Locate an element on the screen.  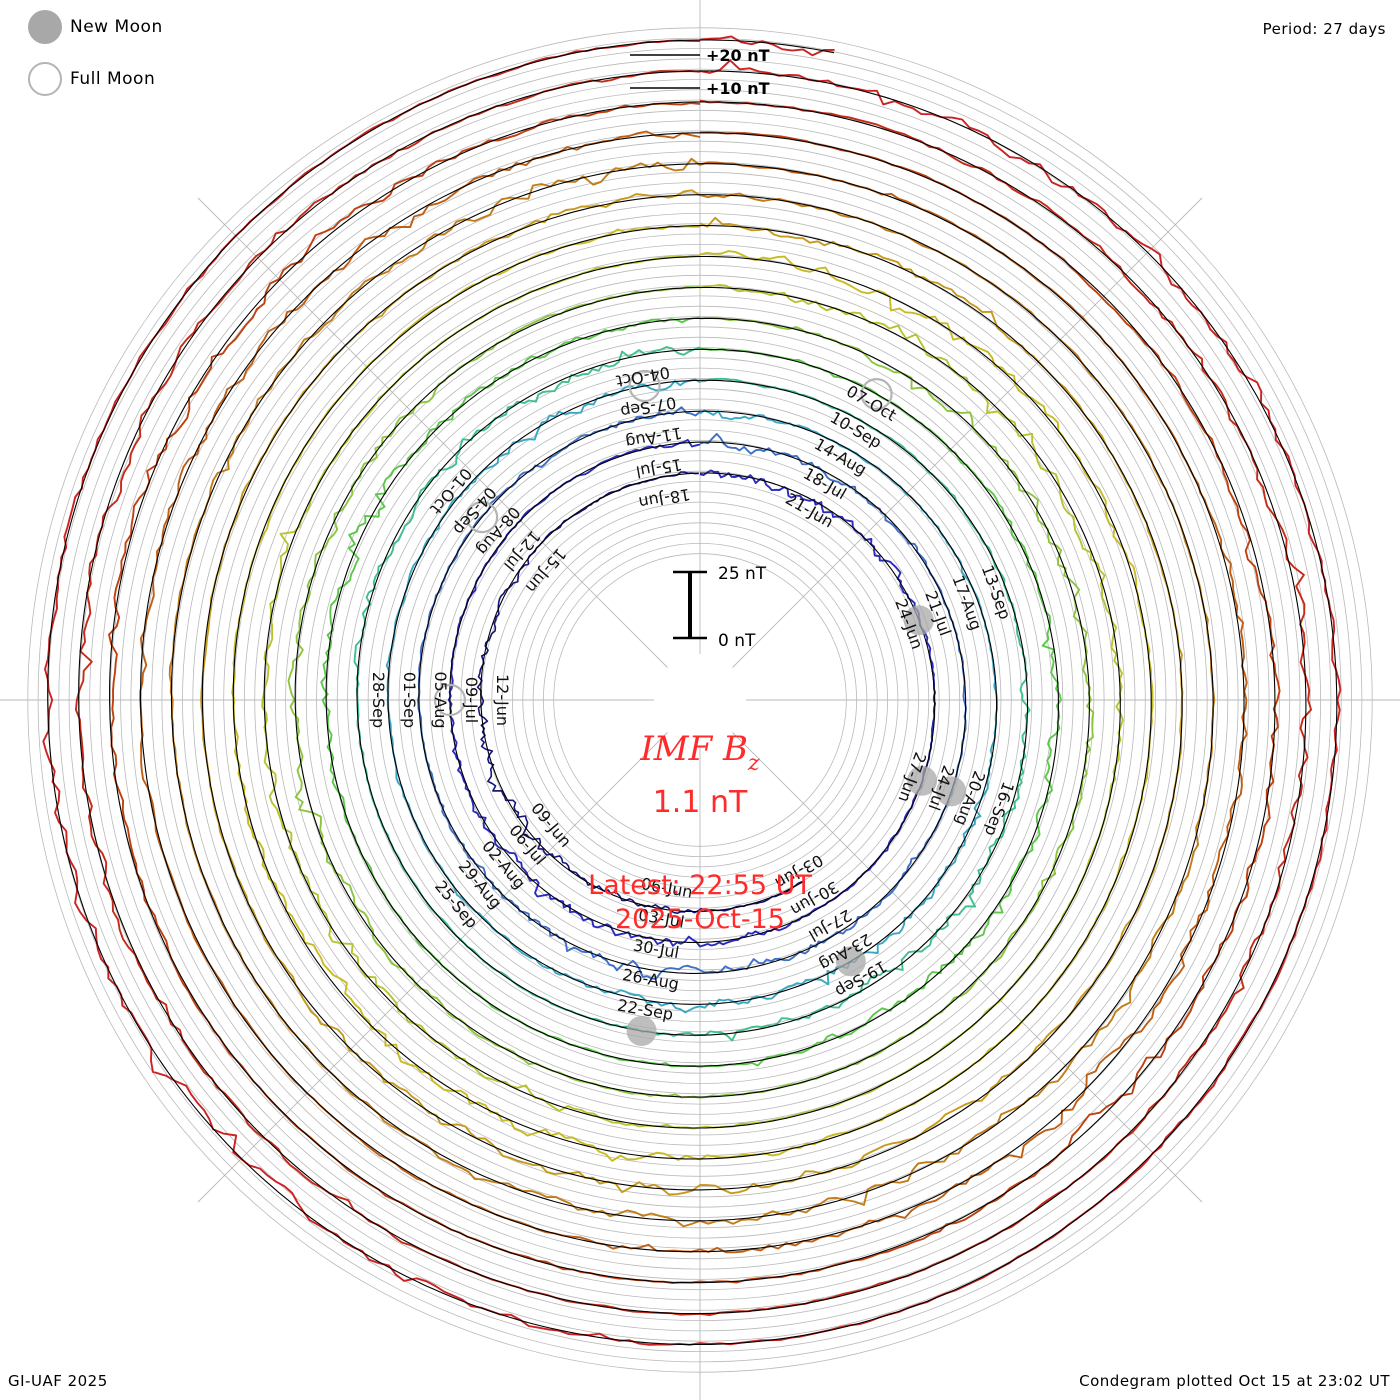
scalebar-top-label: 25 nT is located at coordinates (742, 574).